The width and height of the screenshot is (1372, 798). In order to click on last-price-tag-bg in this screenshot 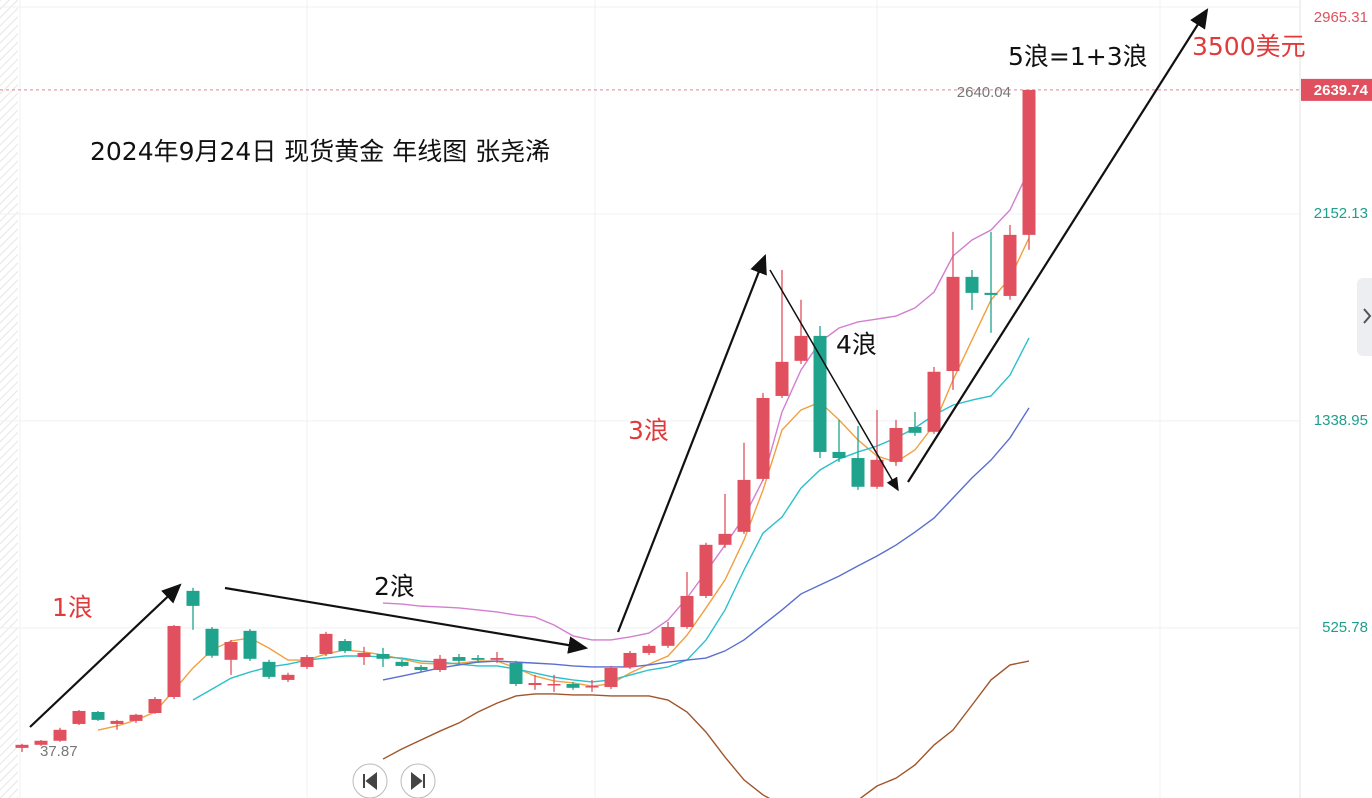, I will do `click(1336, 89)`.